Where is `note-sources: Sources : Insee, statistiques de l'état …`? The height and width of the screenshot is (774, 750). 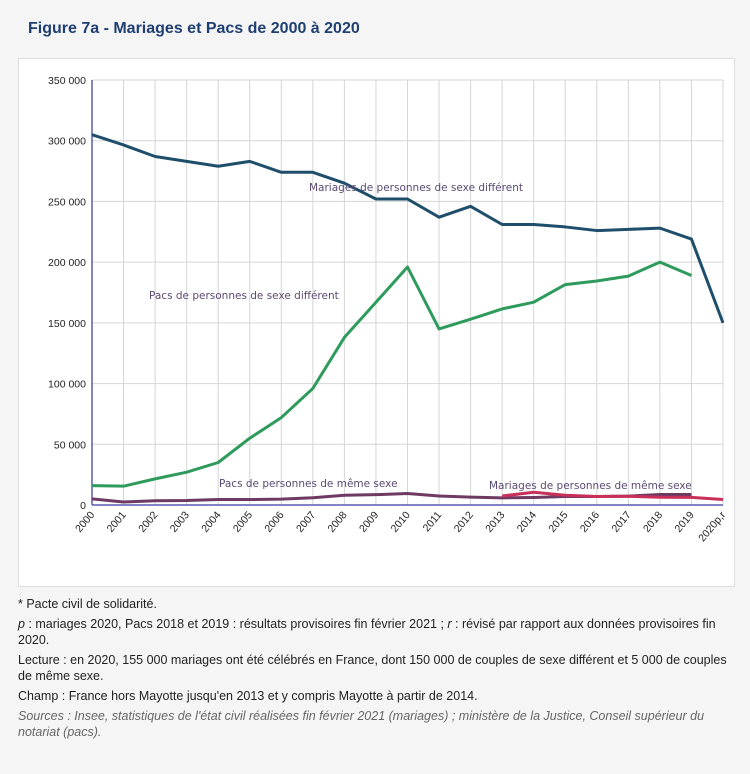
note-sources: Sources : Insee, statistiques de l'état … is located at coordinates (361, 724).